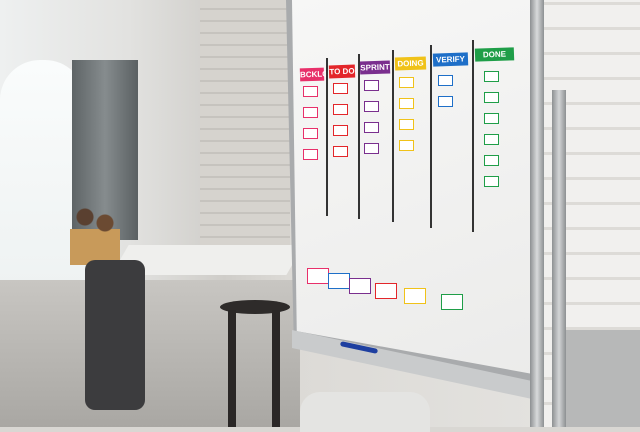  I want to click on column-label-doing: DOING, so click(410, 63).